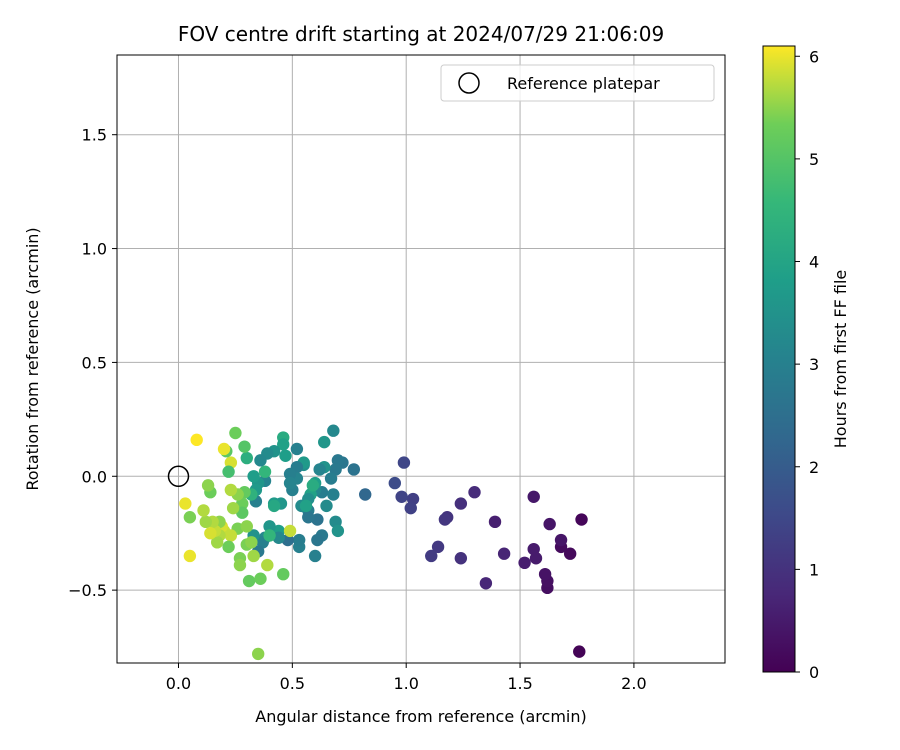 This screenshot has height=750, width=900. Describe the element at coordinates (814, 672) in the screenshot. I see `colorbar-tick-label: 0` at that location.